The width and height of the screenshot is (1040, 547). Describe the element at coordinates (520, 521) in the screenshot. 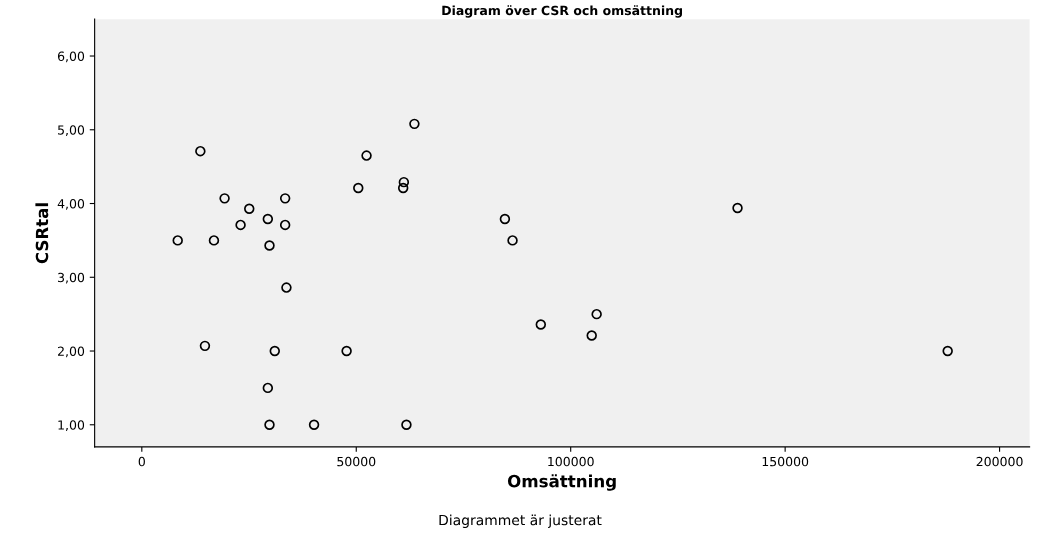

I see `text: Diagrammet är justerat` at that location.